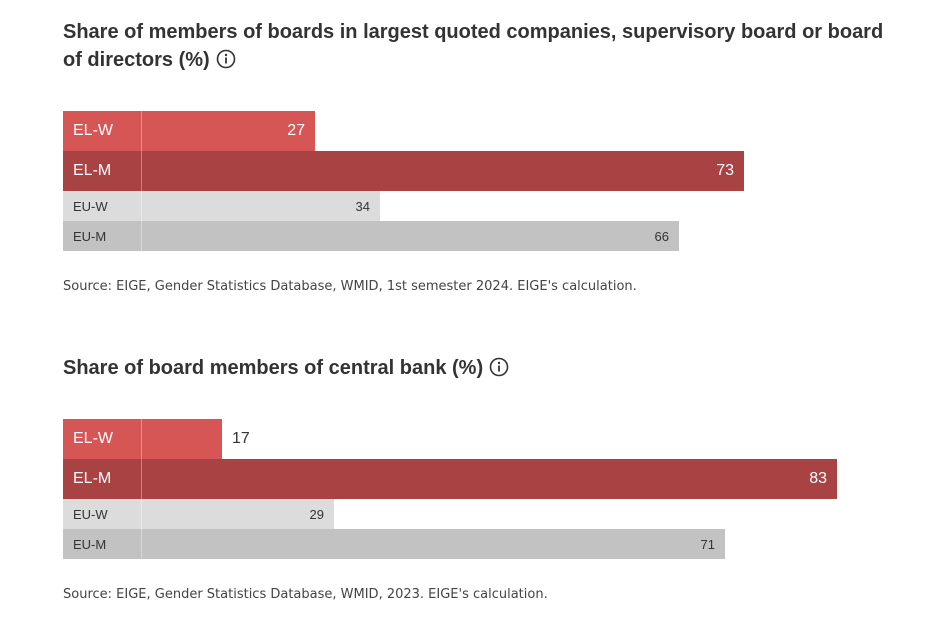 This screenshot has width=947, height=635. What do you see at coordinates (483, 206) in the screenshot?
I see `bar-row-eu-w: EU-W 34` at bounding box center [483, 206].